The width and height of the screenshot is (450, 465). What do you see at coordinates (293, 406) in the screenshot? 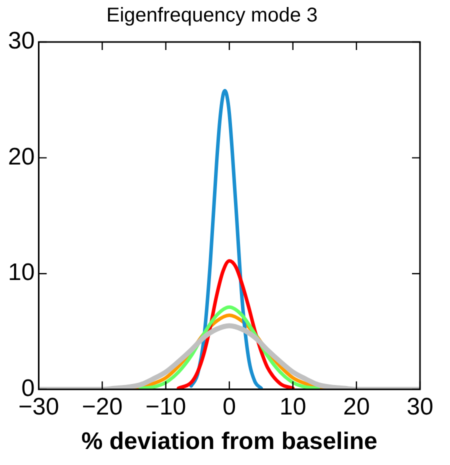
I see `x-tick-label: 10` at bounding box center [293, 406].